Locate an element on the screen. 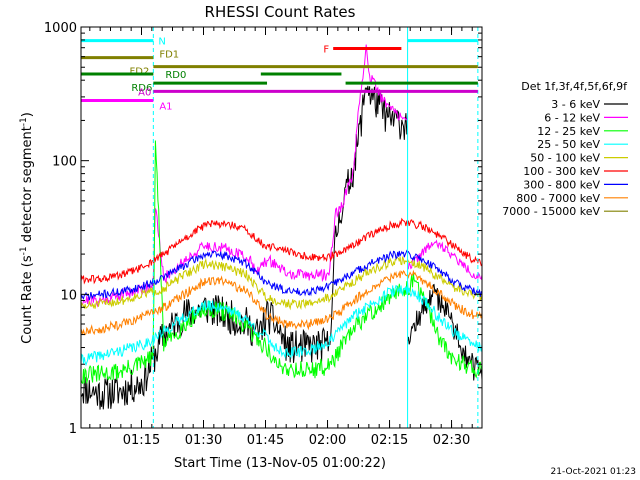 The image size is (640, 480). chart-title: RHESSI Count Rates is located at coordinates (280, 12).